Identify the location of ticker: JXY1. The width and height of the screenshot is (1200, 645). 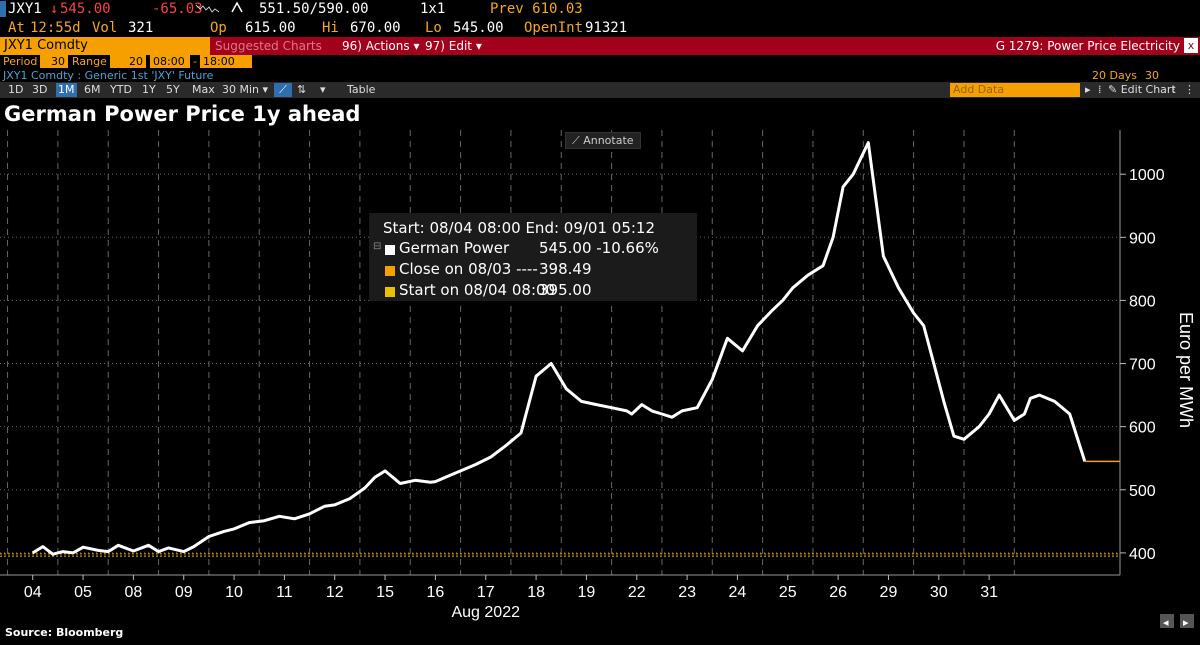
(25, 9).